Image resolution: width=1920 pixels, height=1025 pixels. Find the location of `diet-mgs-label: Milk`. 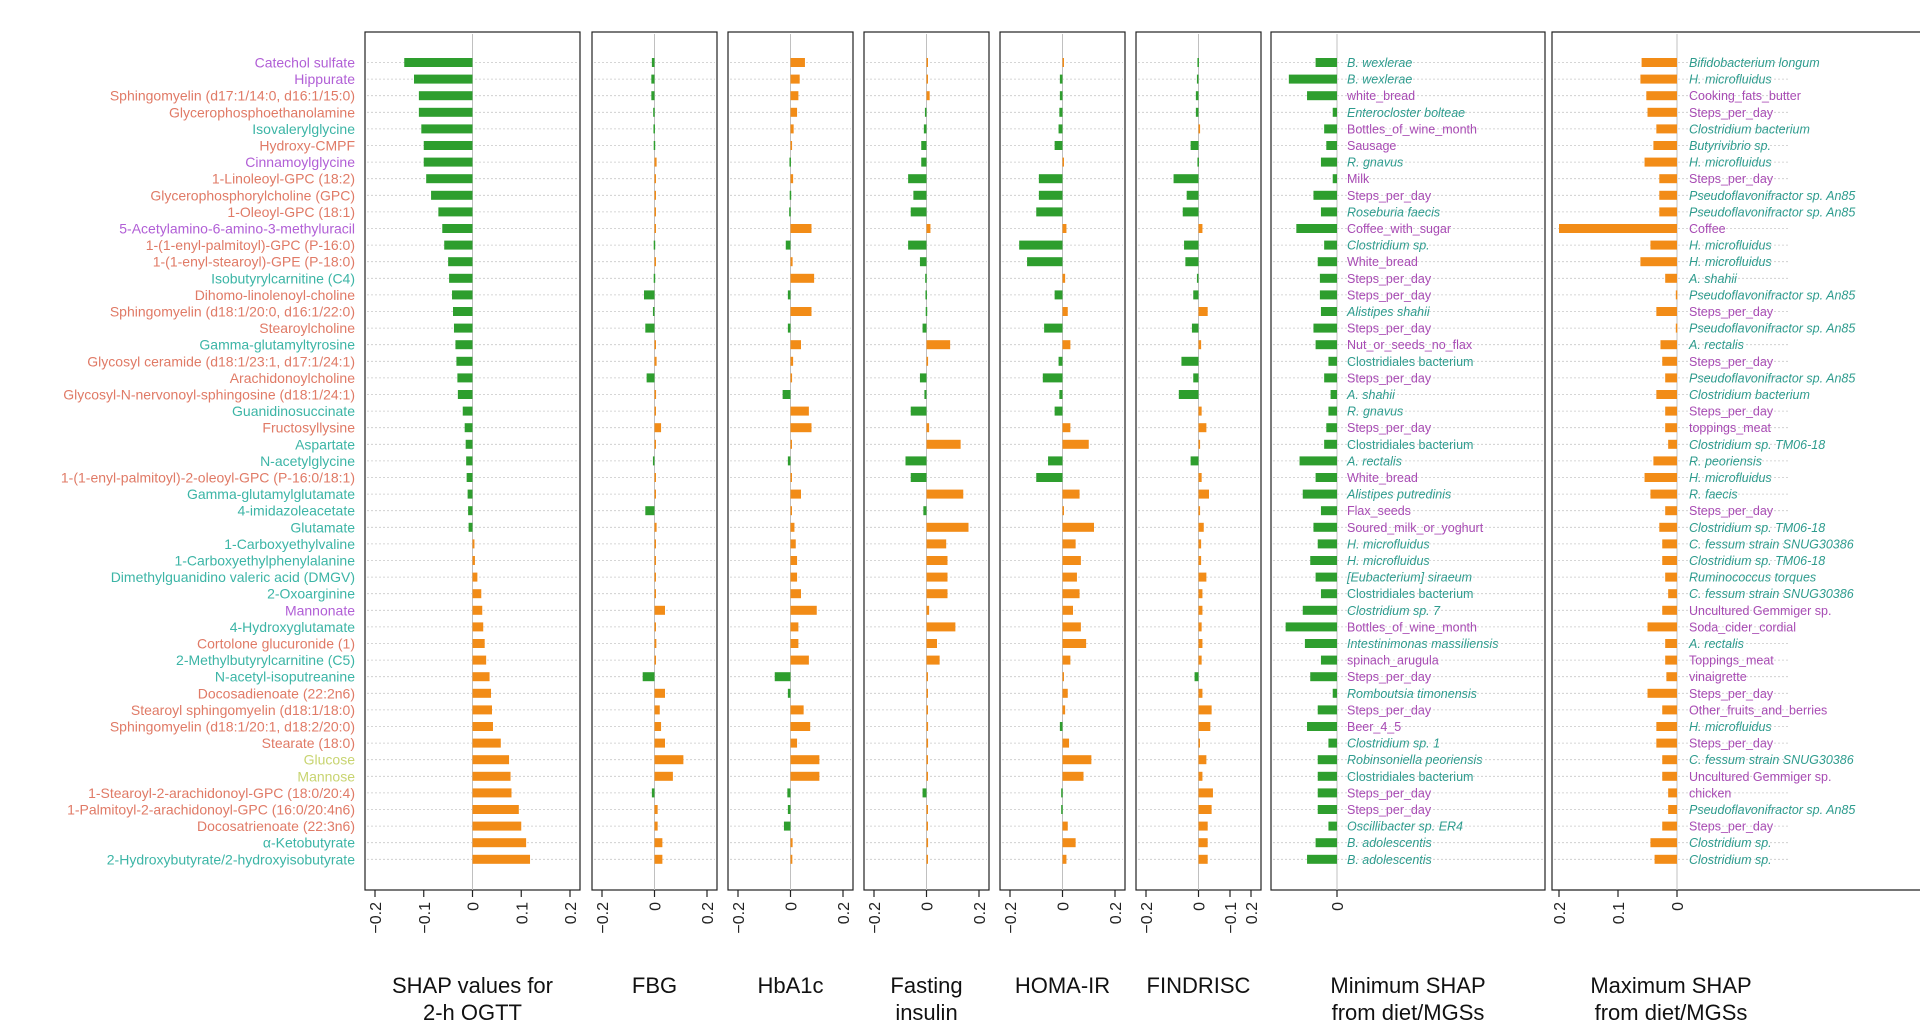

diet-mgs-label: Milk is located at coordinates (1358, 179).